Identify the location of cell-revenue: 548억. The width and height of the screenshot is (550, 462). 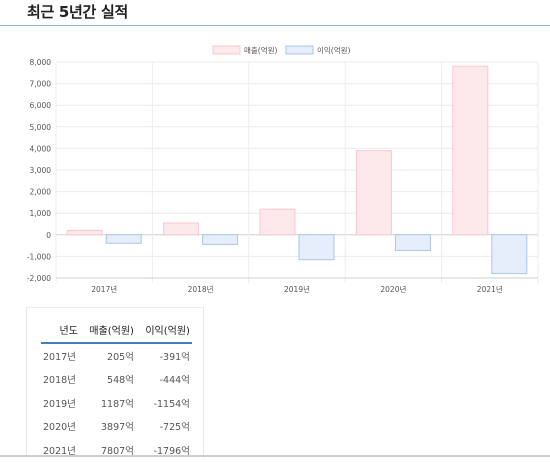
(120, 381).